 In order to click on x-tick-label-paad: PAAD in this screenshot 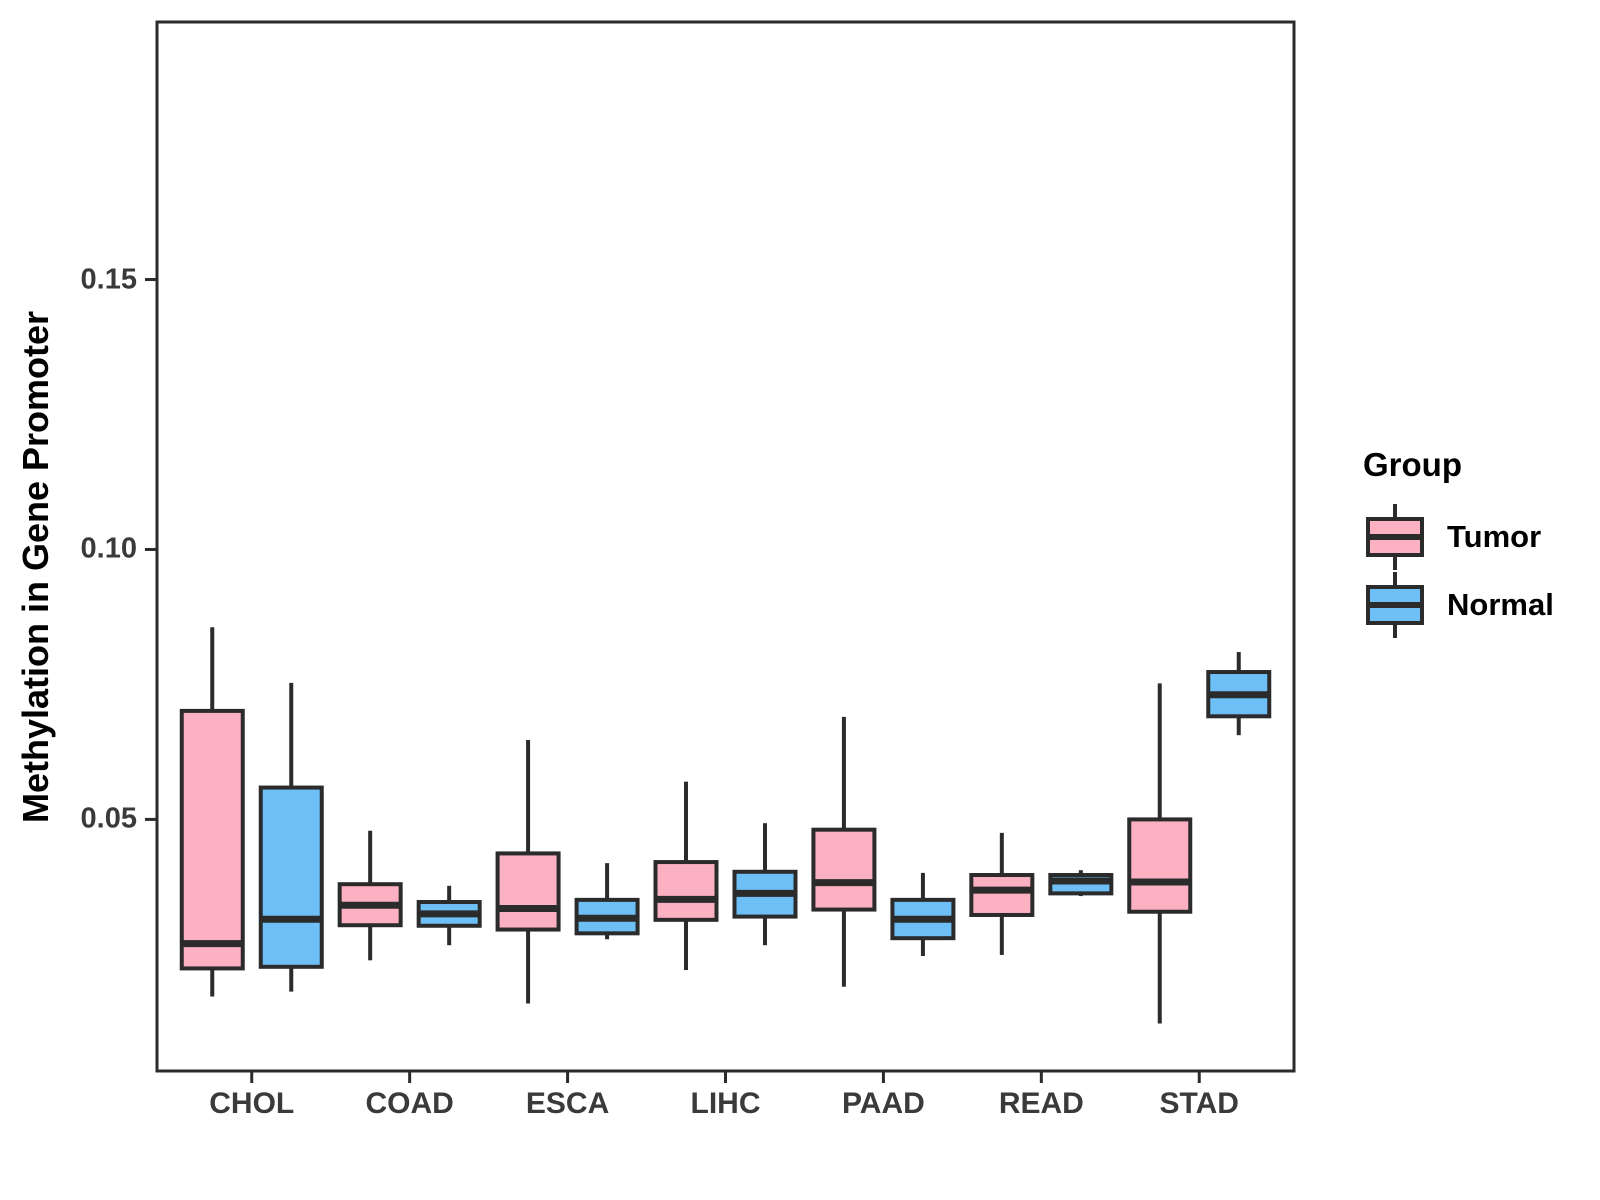, I will do `click(883, 1103)`.